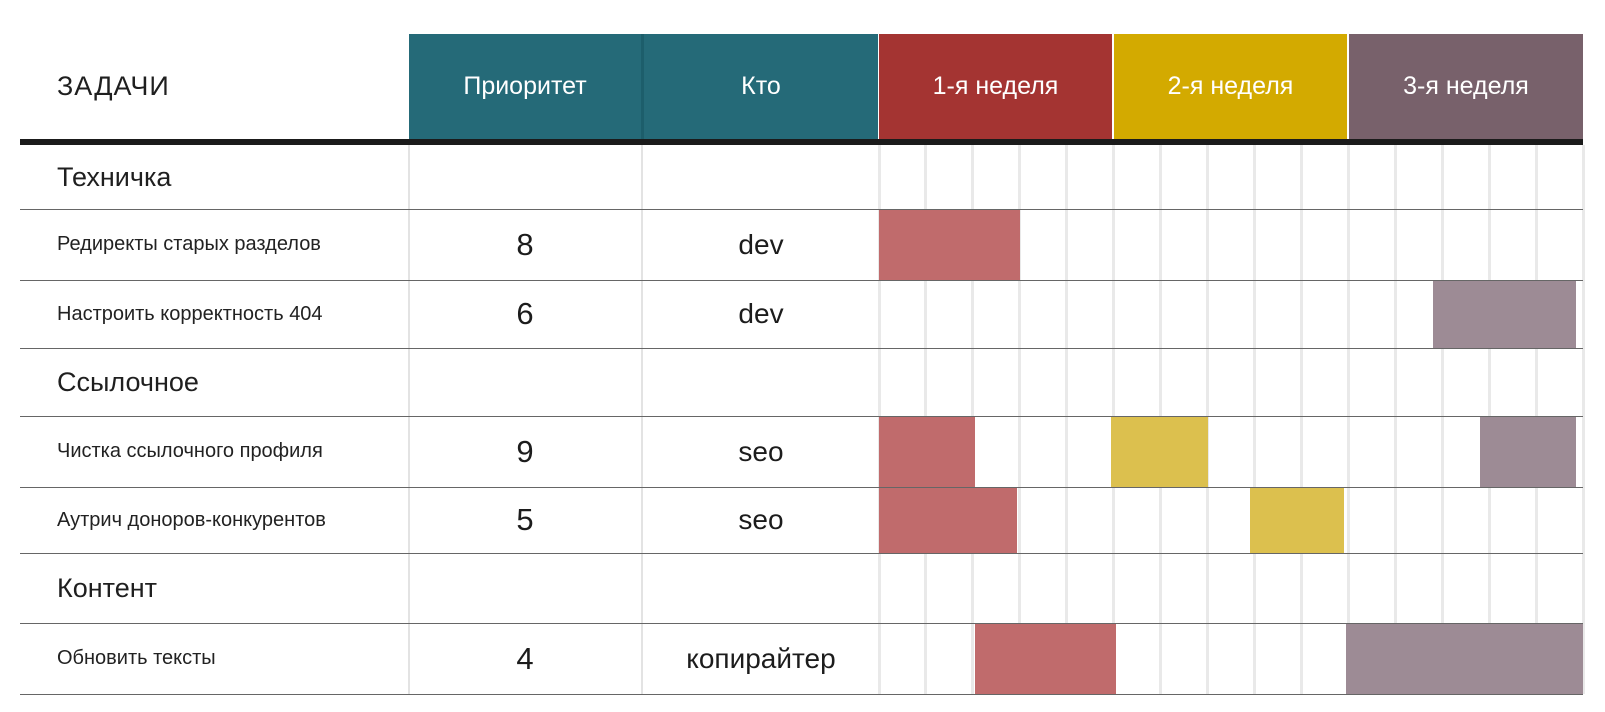 The width and height of the screenshot is (1605, 712). I want to click on column-header-week3: 3-я неделя, so click(1466, 86).